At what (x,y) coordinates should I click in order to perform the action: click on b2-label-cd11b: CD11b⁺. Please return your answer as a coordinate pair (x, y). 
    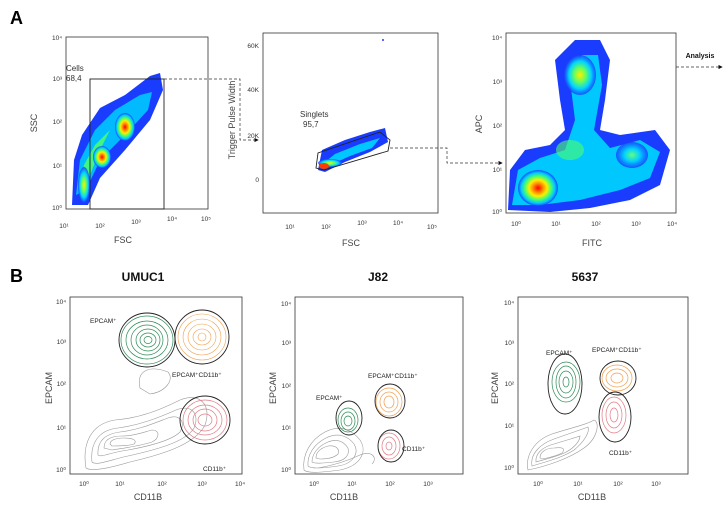
    Looking at the image, I should click on (414, 449).